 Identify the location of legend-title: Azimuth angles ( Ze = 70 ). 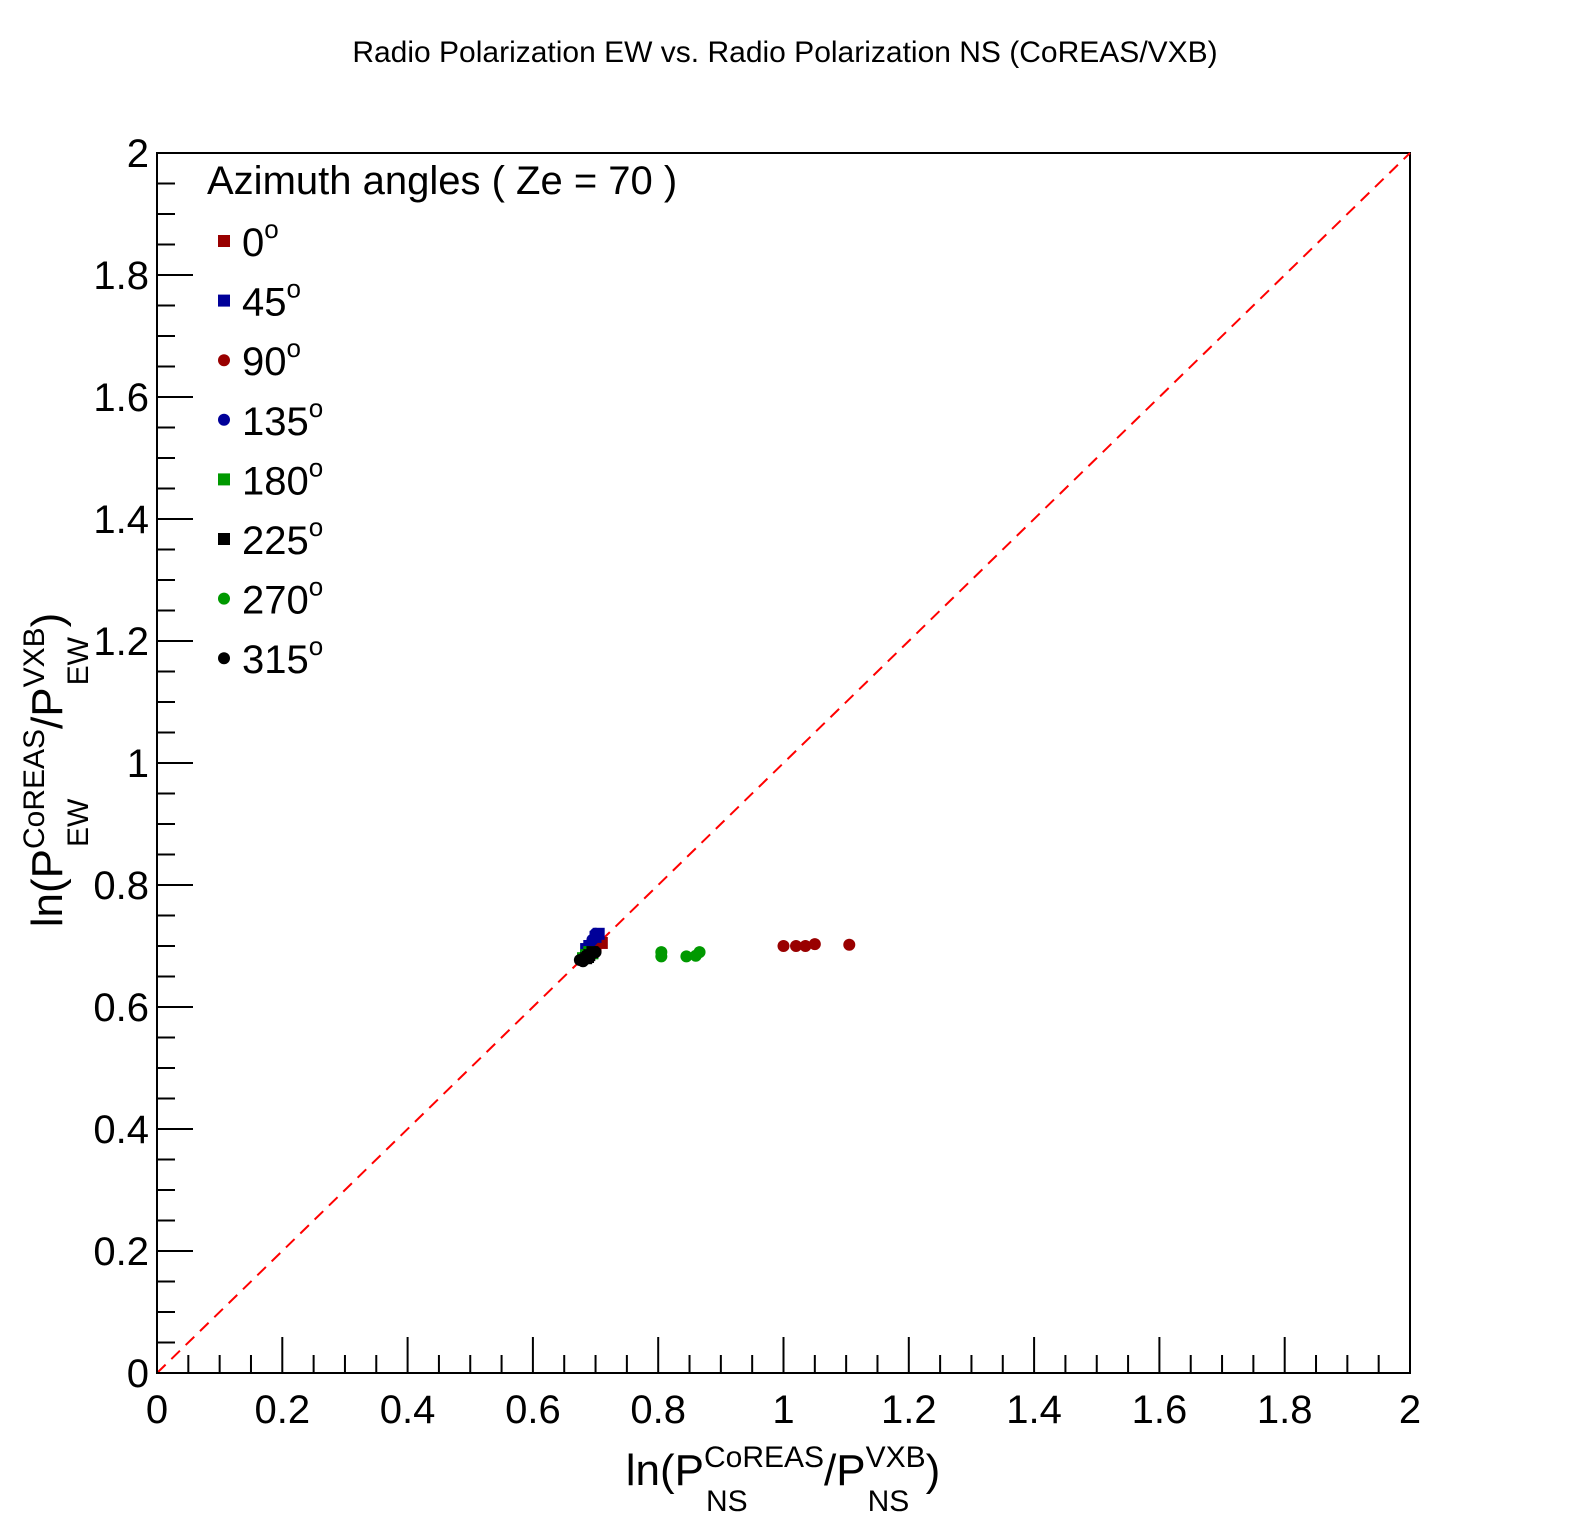
(442, 181).